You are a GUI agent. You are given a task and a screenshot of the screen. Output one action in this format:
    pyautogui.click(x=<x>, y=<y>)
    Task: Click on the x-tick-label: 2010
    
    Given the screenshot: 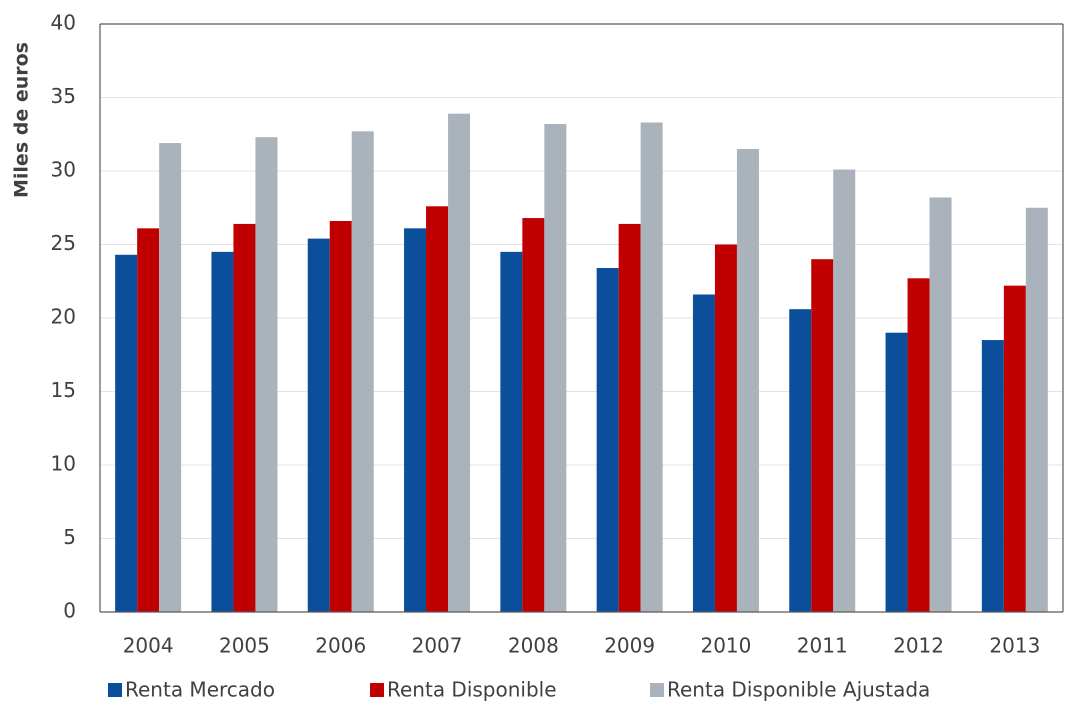 What is the action you would take?
    pyautogui.click(x=725, y=646)
    